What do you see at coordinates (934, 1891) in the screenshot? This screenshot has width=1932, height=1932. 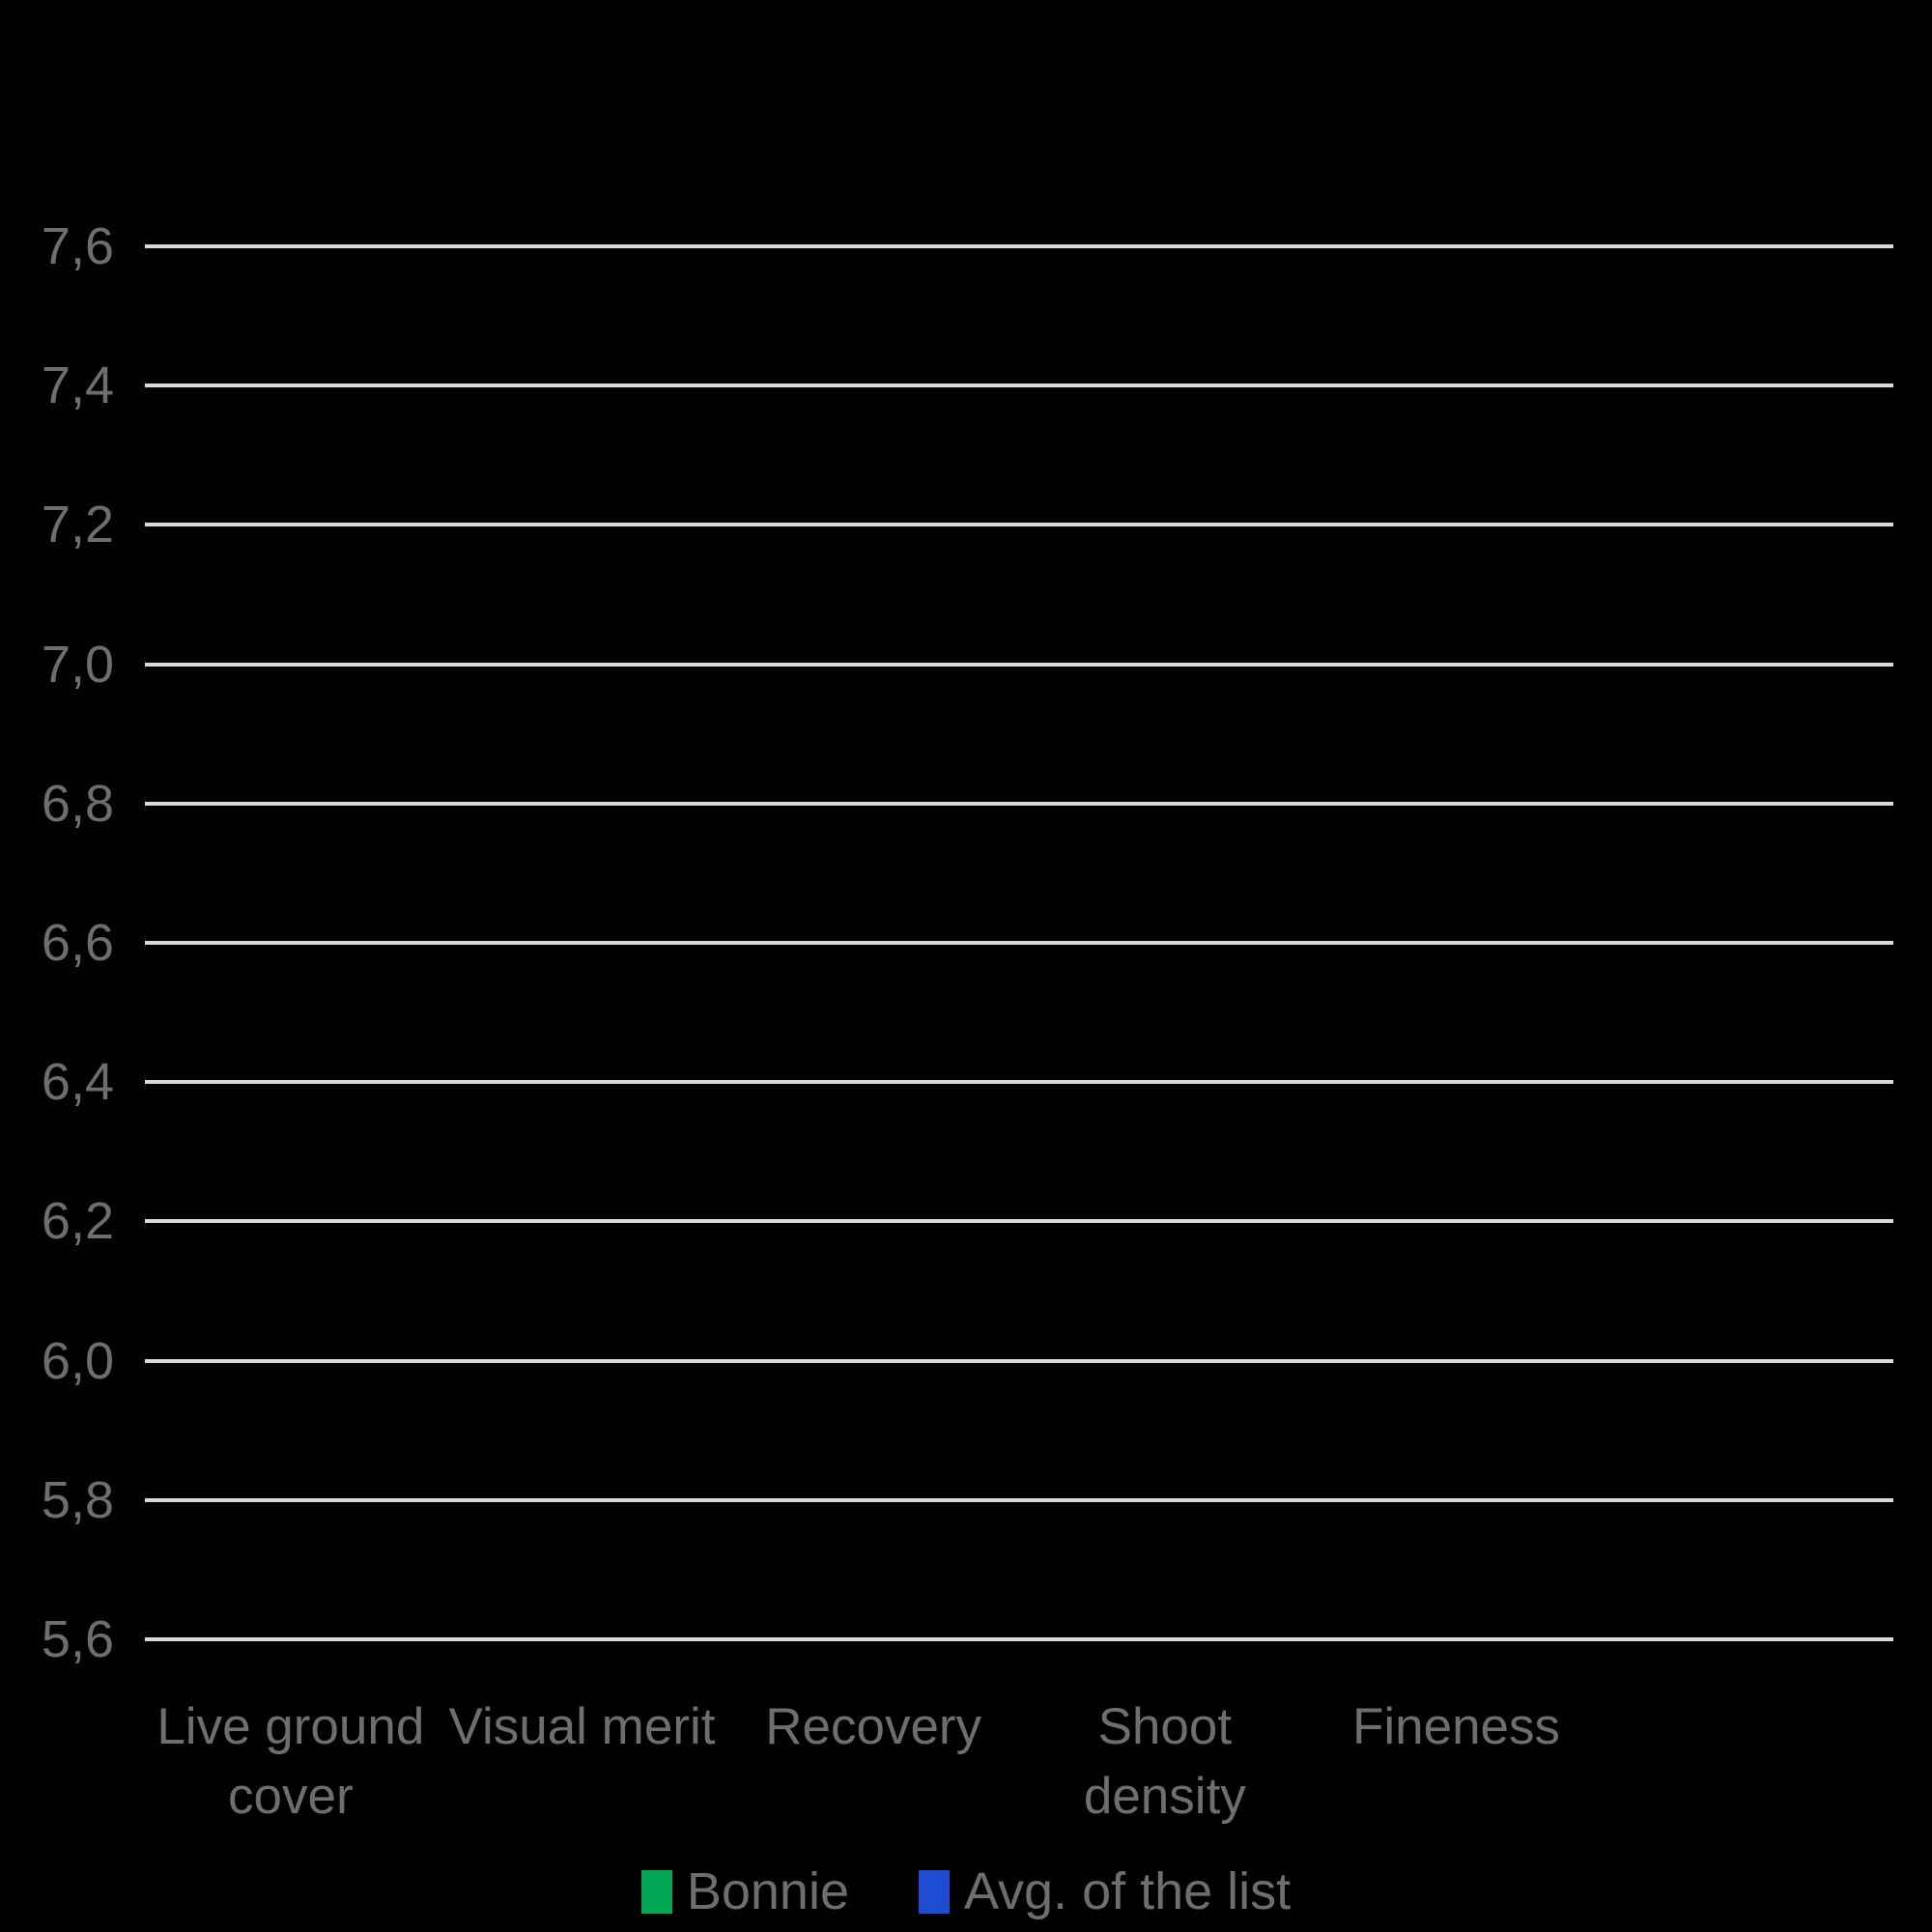 I see `legend-swatch-avg-of-the-list` at bounding box center [934, 1891].